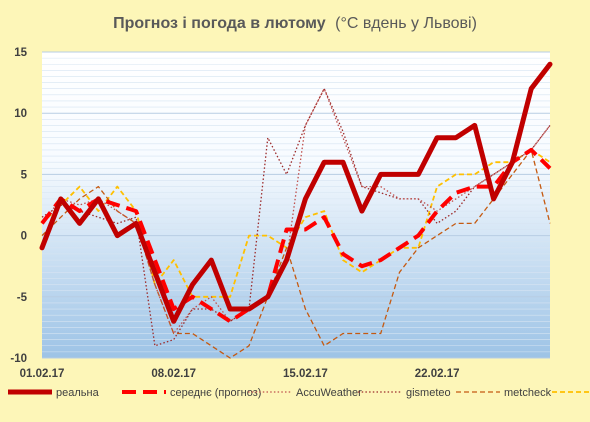 The height and width of the screenshot is (422, 590). I want to click on legend-label: AccuWeather, so click(329, 393).